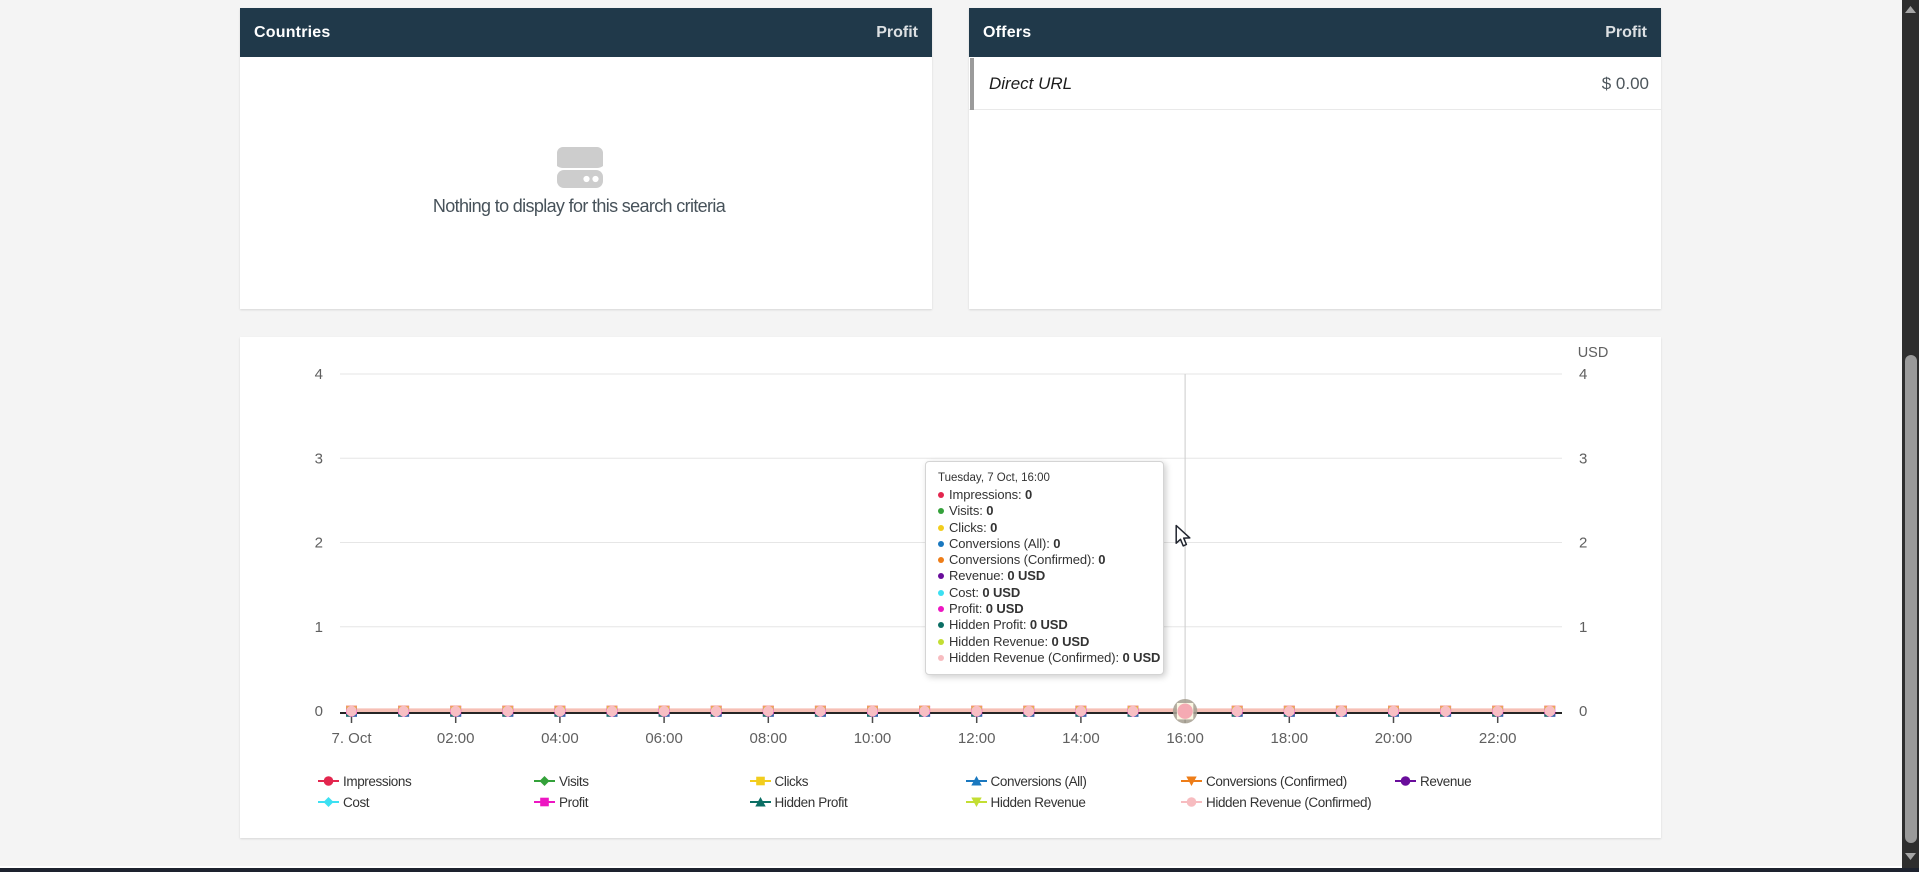 The width and height of the screenshot is (1919, 872). I want to click on svg-text: 7. Oct, so click(351, 738).